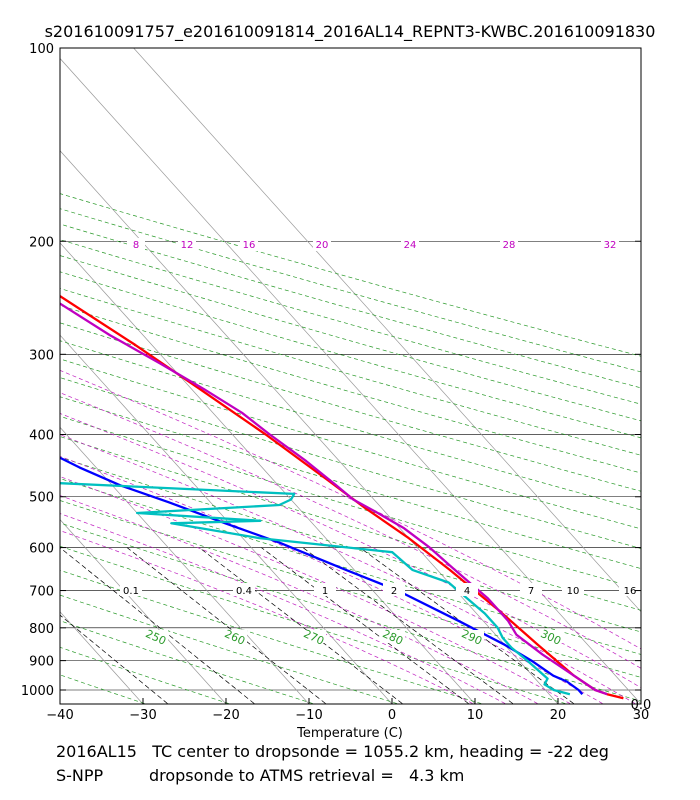  I want to click on mixing-ratio-label: 1, so click(325, 591).